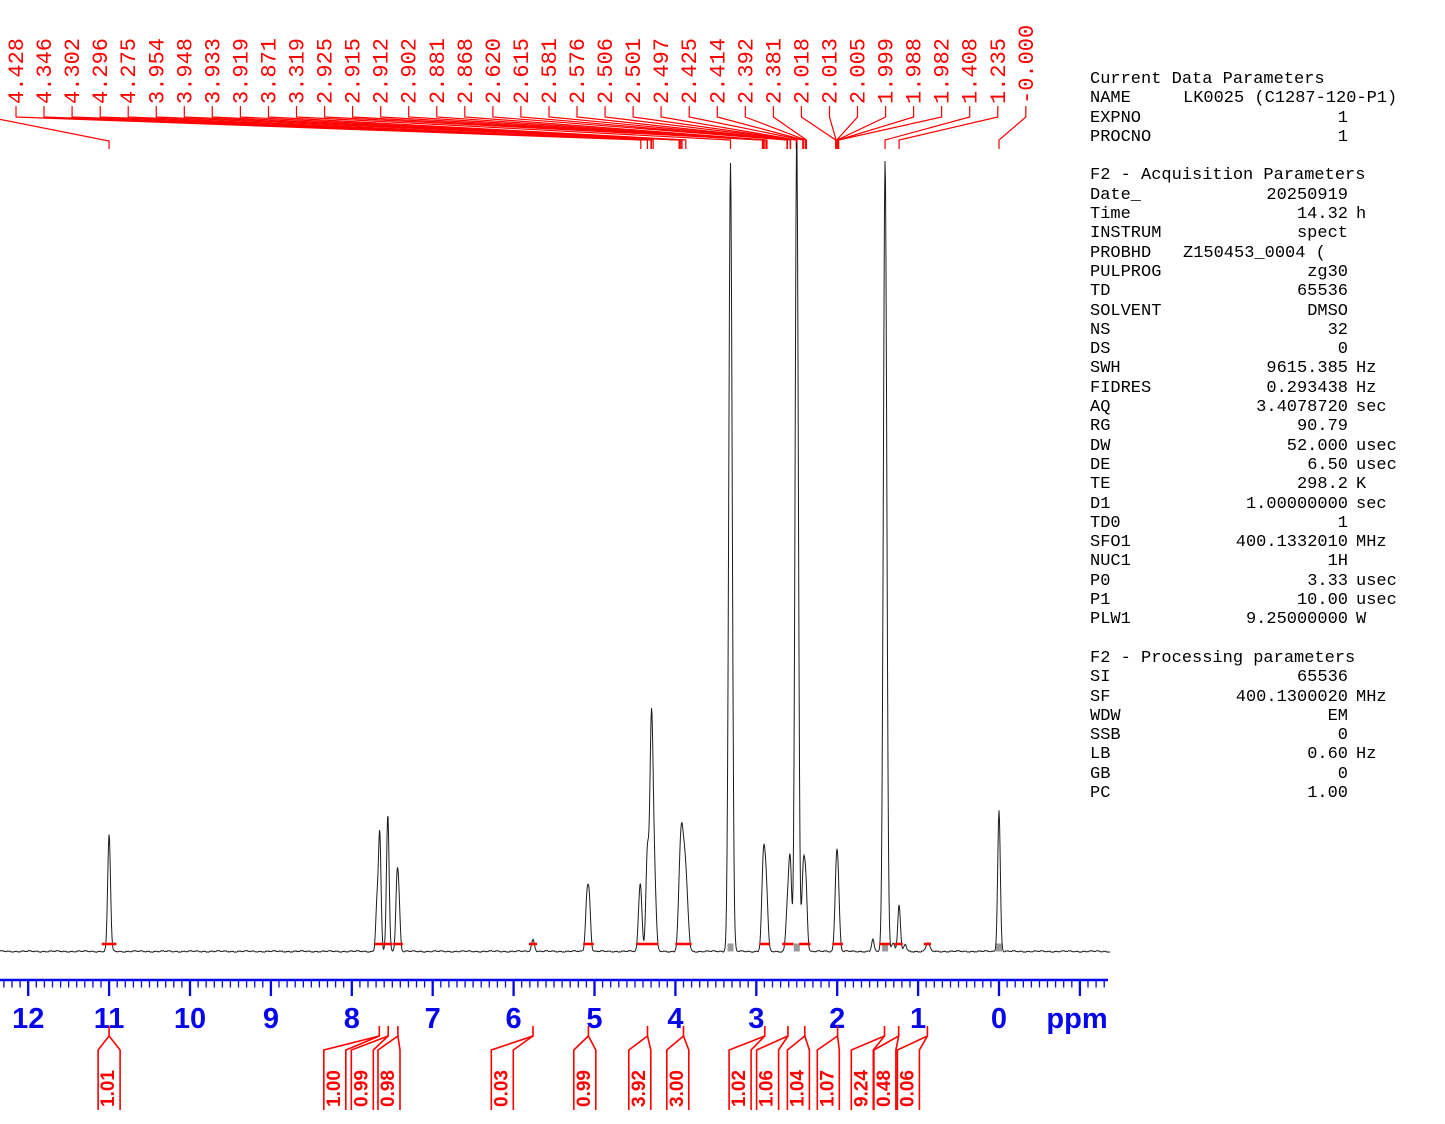 The image size is (1445, 1124). I want to click on param-blank-row, so click(1267, 156).